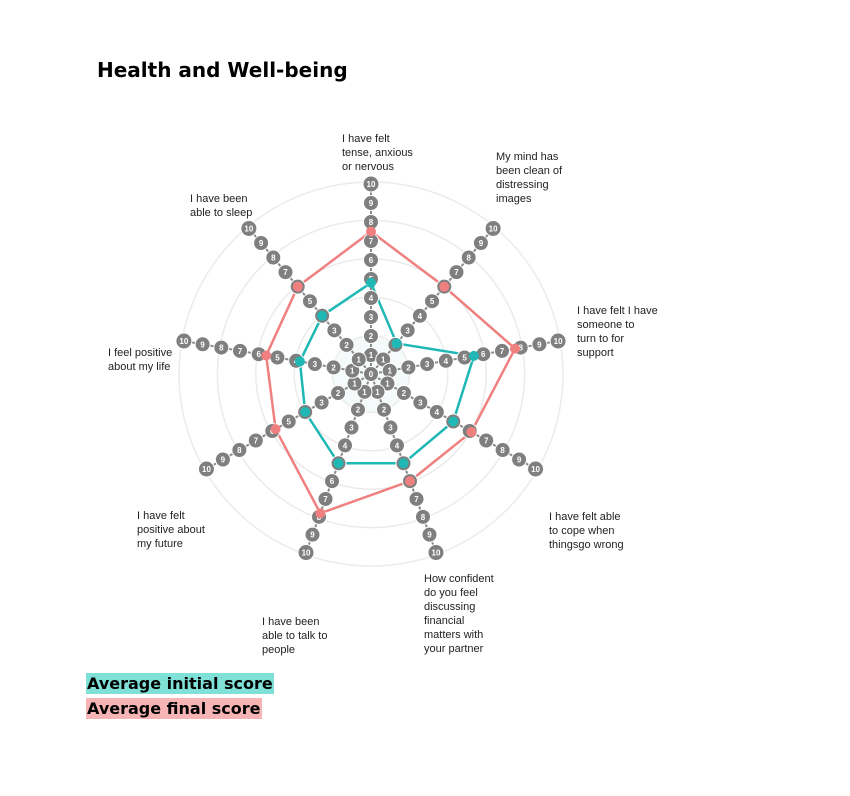 The width and height of the screenshot is (850, 796). I want to click on tick-label: 4, so click(397, 445).